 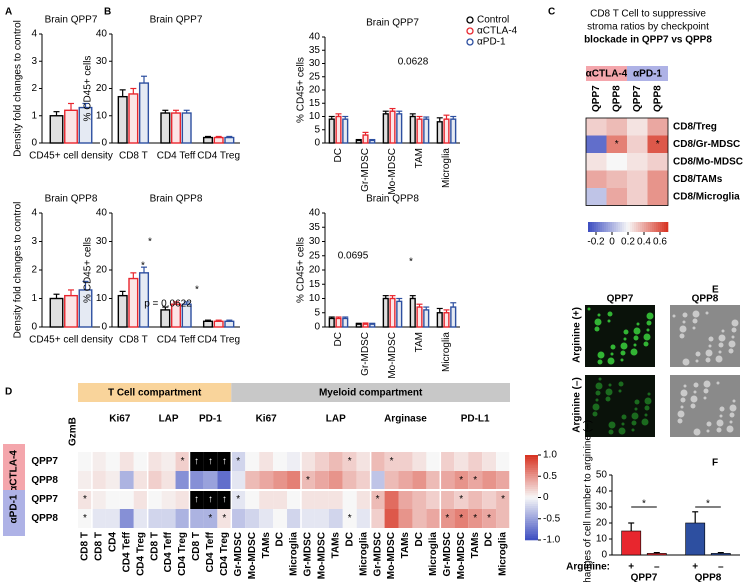 What do you see at coordinates (315, 284) in the screenshot?
I see `y-tick-label: 15` at bounding box center [315, 284].